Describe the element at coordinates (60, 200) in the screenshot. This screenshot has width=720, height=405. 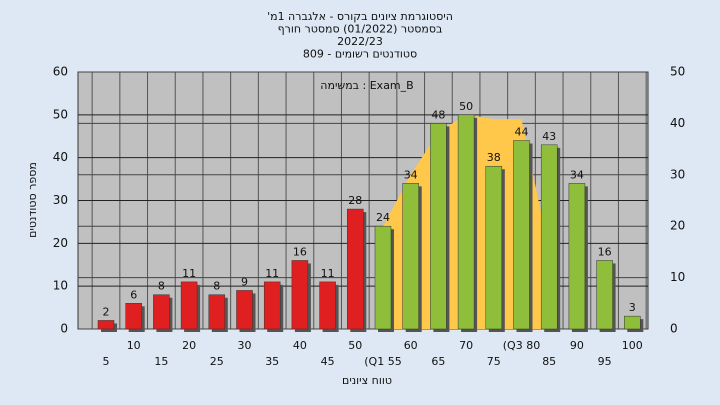
I see `y-tick-label: 30` at that location.